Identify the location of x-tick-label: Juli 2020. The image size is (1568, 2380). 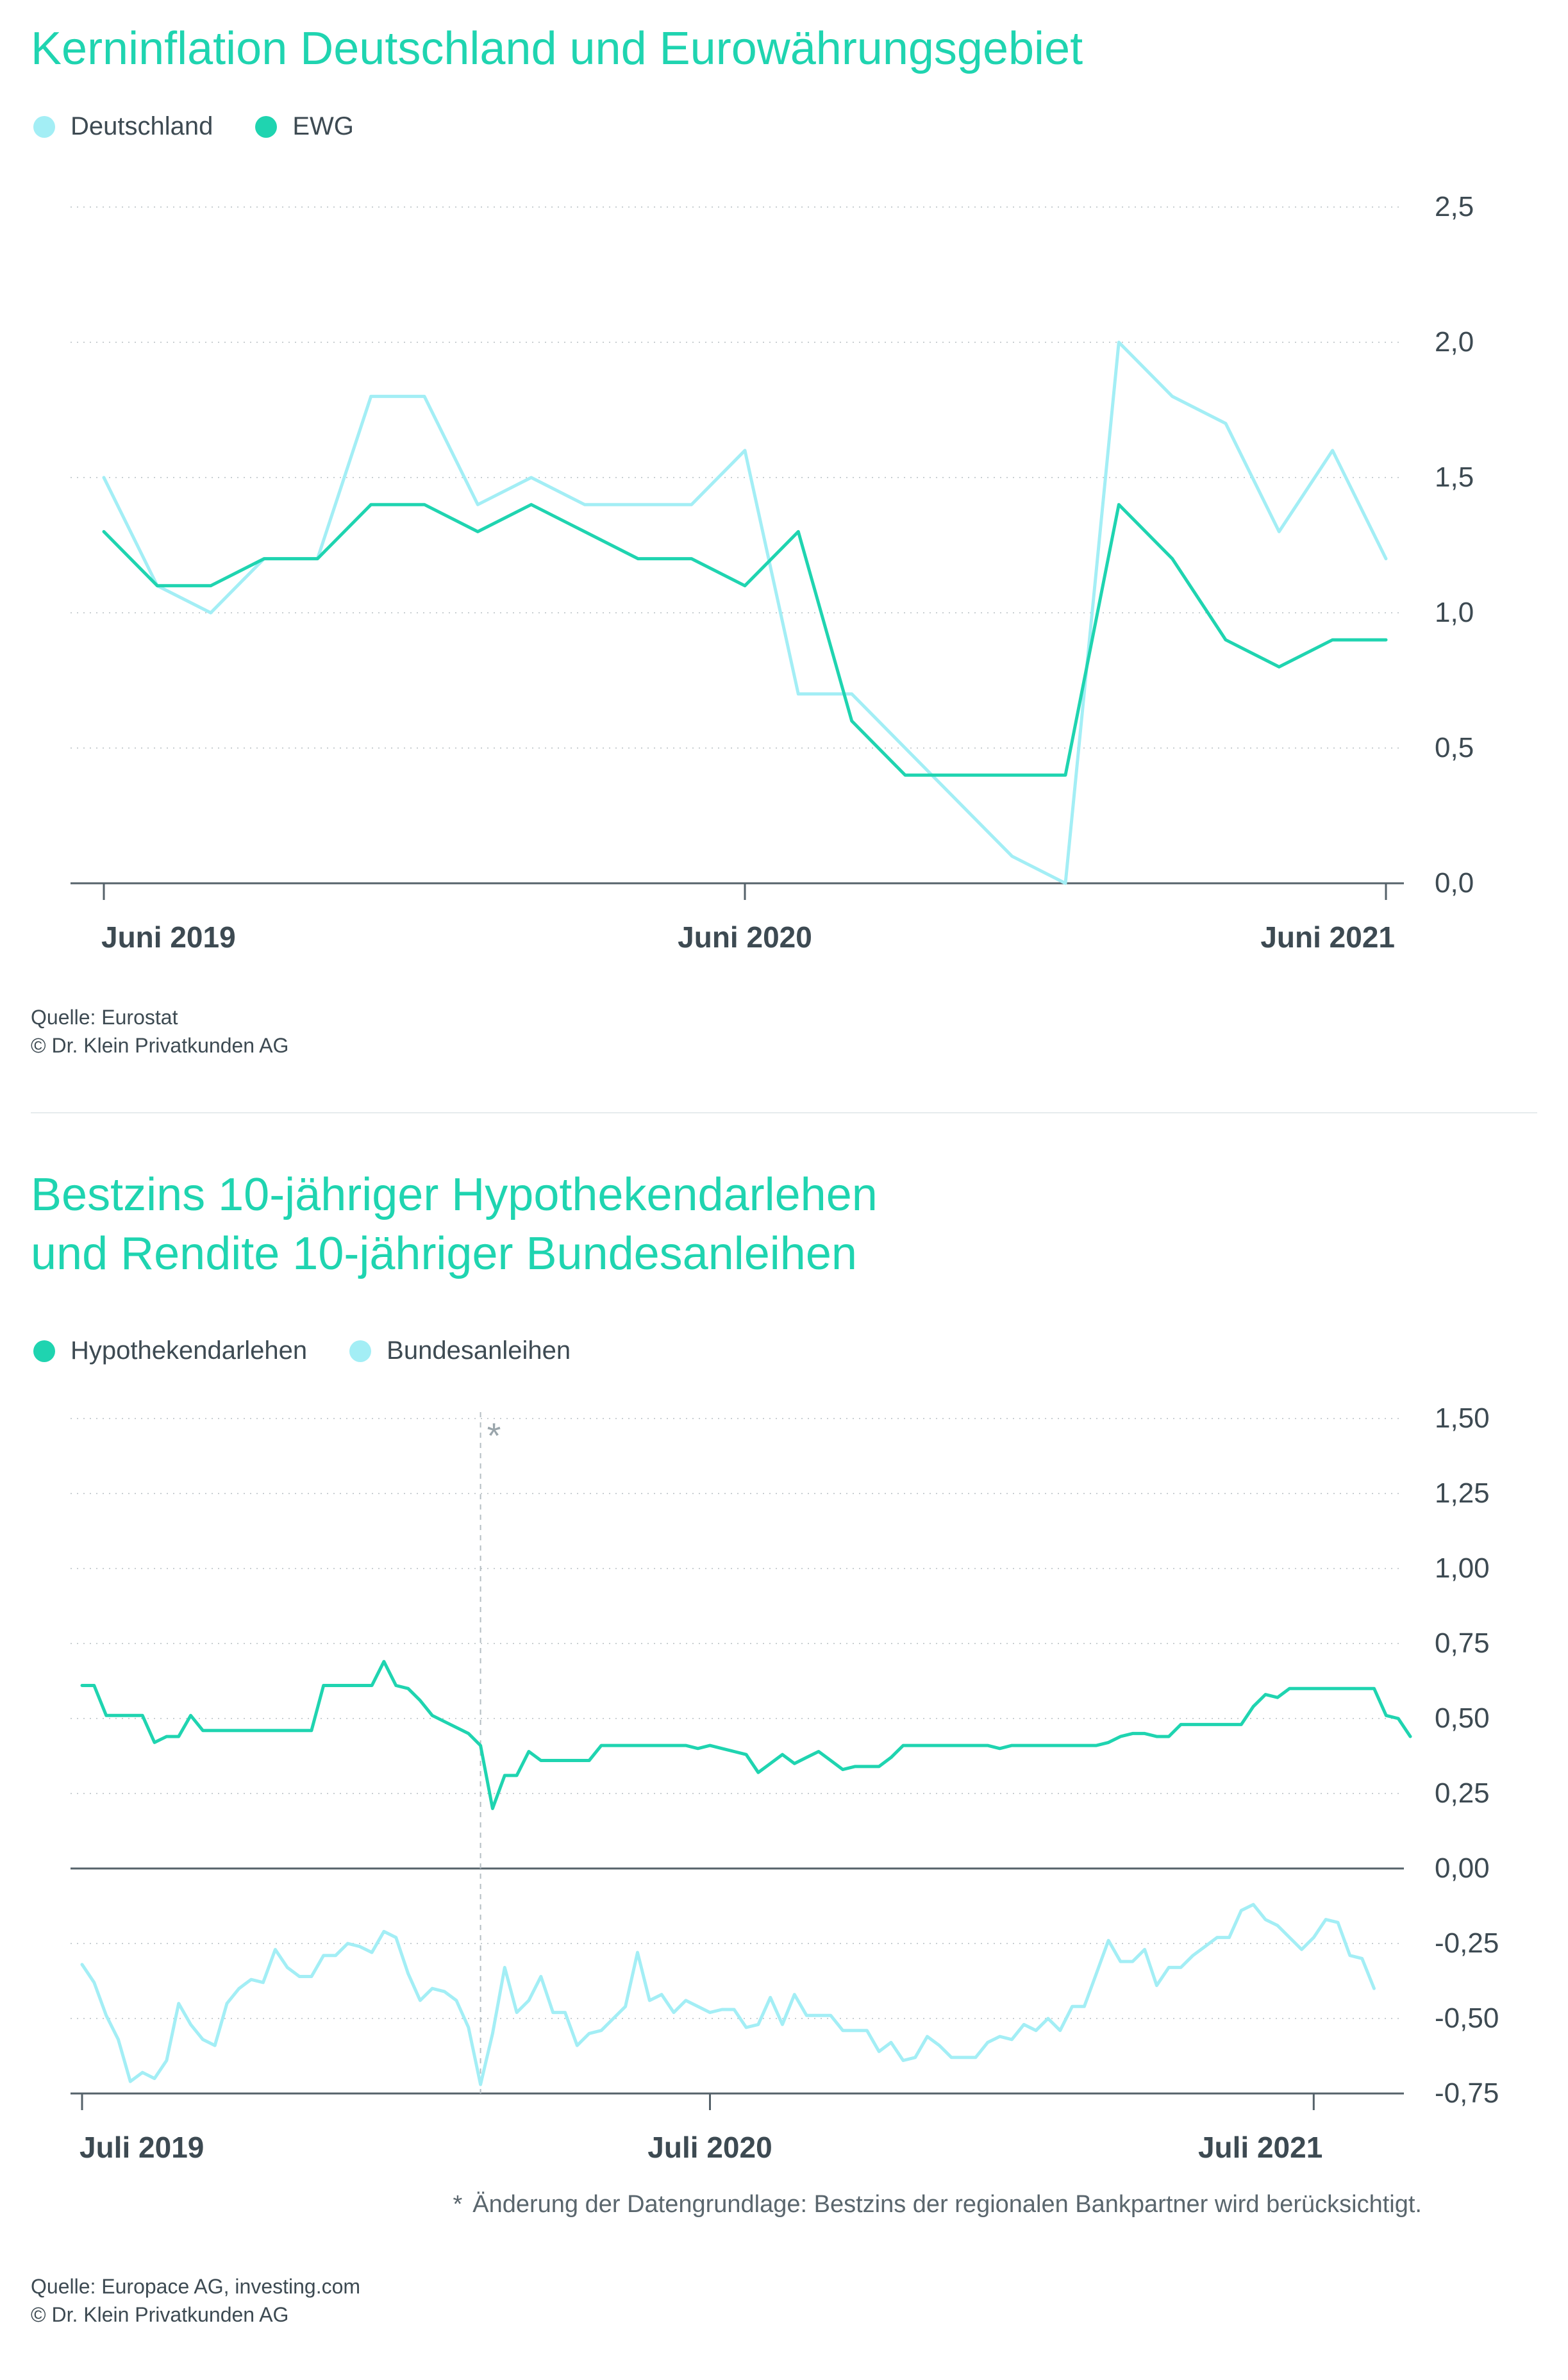
(709, 2147).